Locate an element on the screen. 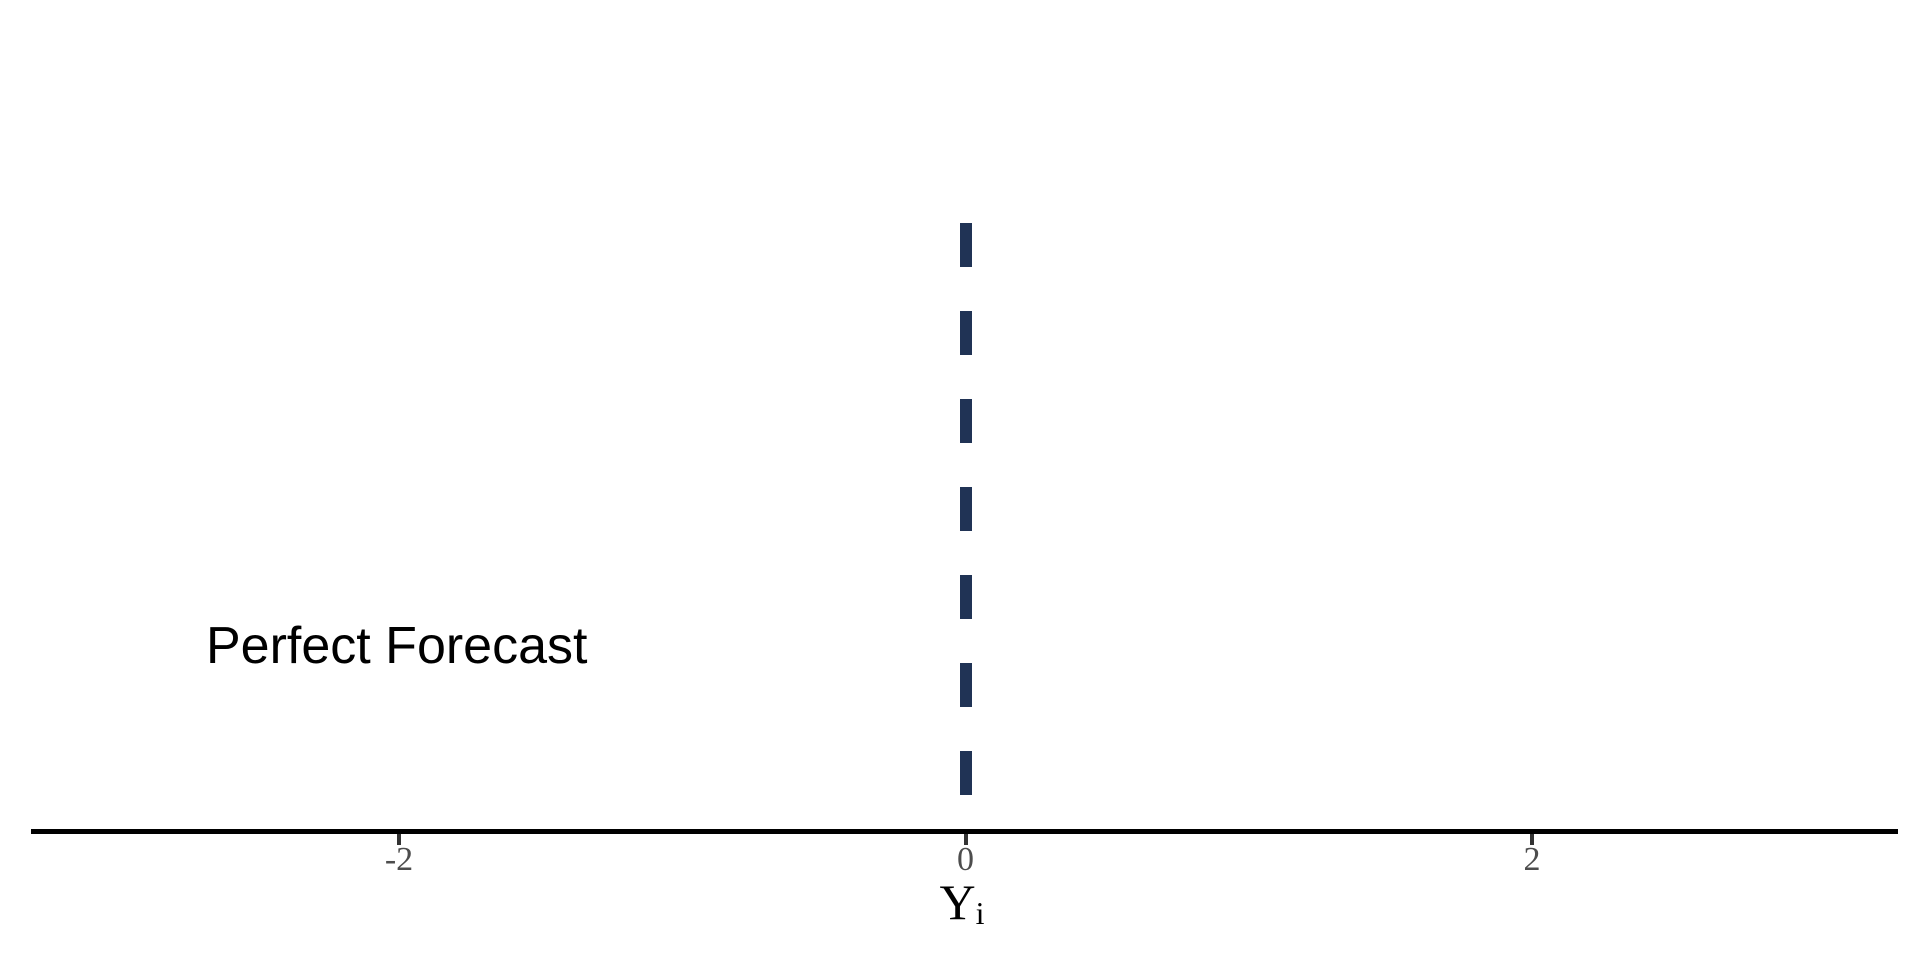  perfect-forecast-label: Perfect Forecast is located at coordinates (397, 646).